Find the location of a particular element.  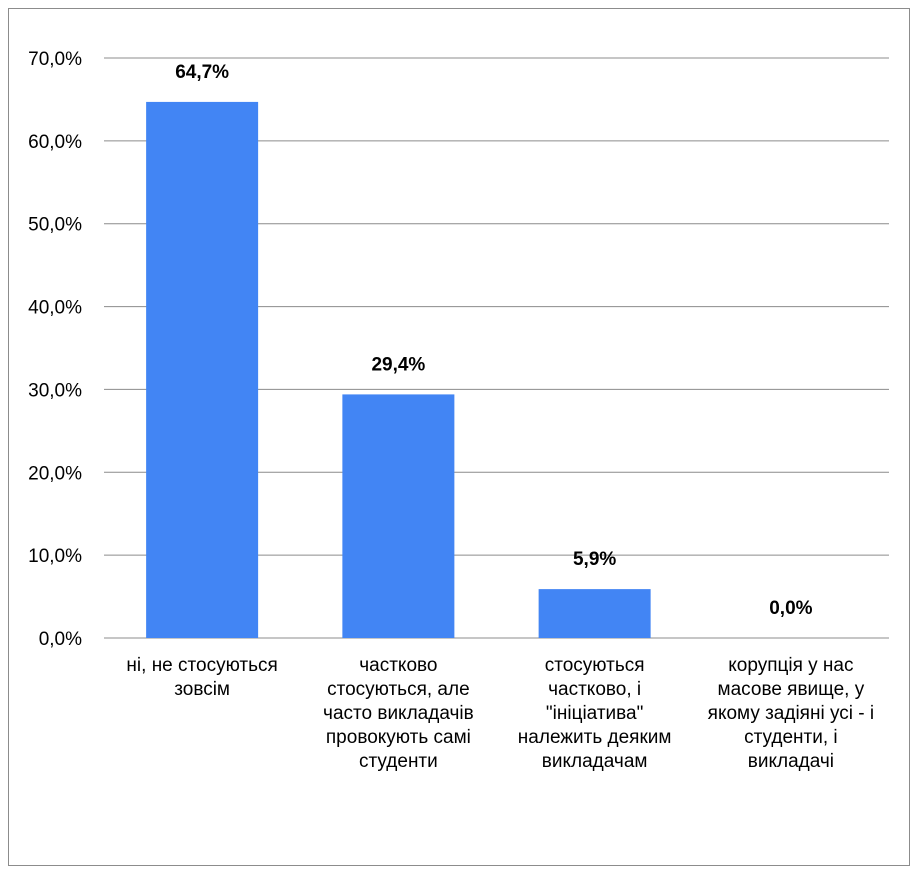

y-tick-label: 60,0% is located at coordinates (55, 142).